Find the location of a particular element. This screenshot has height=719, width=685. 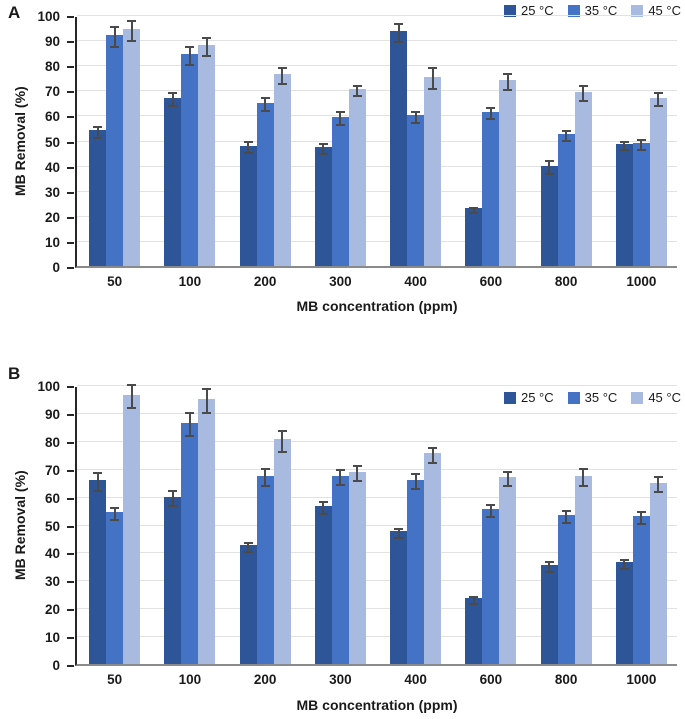

x-tick-label: 1000 is located at coordinates (641, 679).